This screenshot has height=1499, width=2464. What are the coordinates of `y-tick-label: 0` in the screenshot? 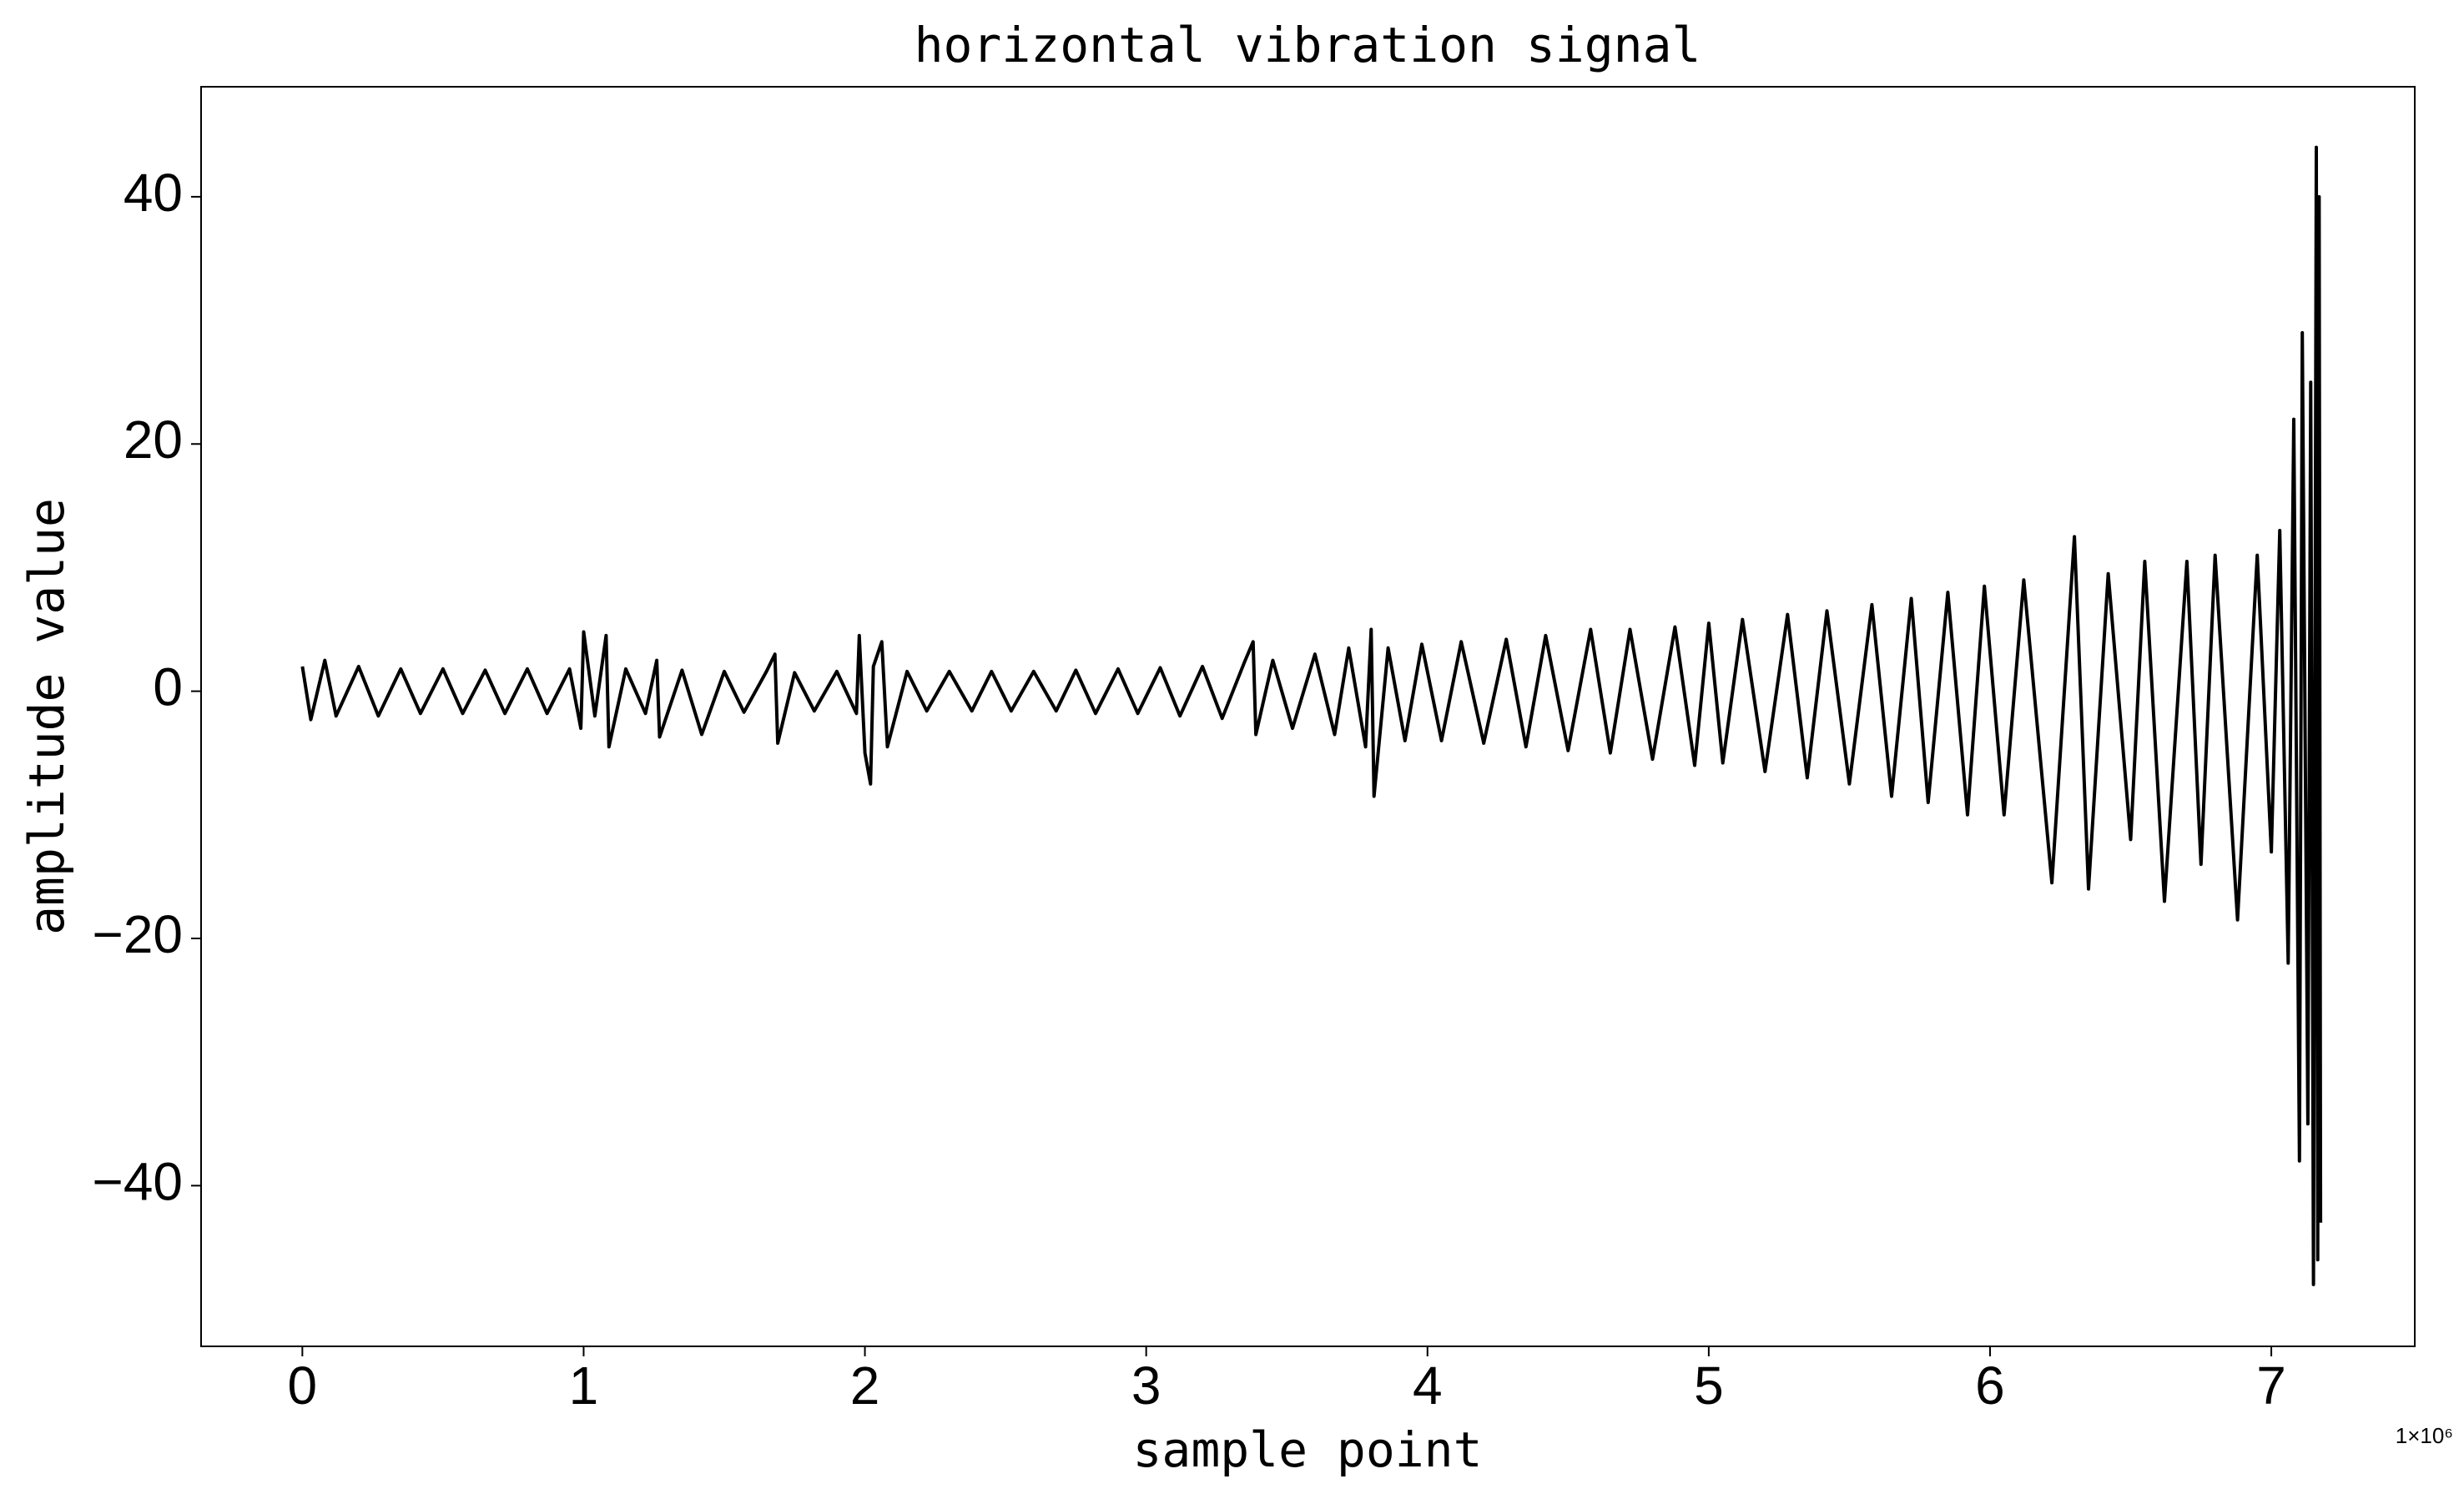 It's located at (168, 687).